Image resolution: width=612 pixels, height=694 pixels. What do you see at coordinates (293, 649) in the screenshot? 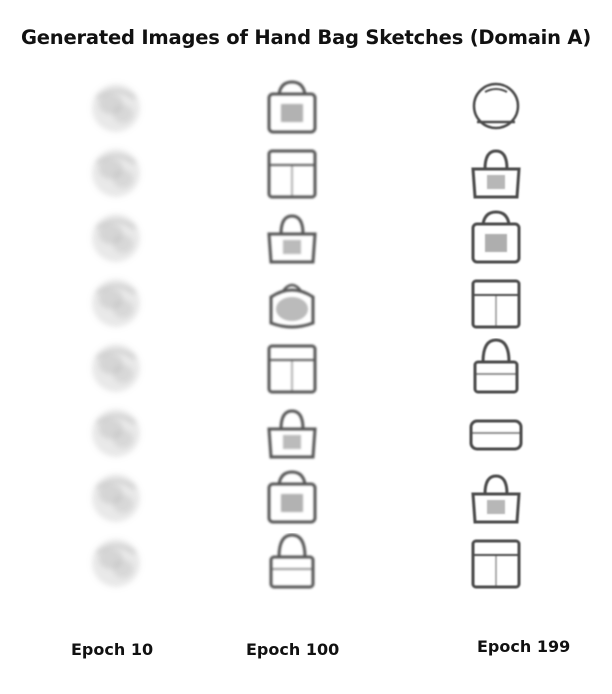
I see `epoch-100-label: Epoch 100` at bounding box center [293, 649].